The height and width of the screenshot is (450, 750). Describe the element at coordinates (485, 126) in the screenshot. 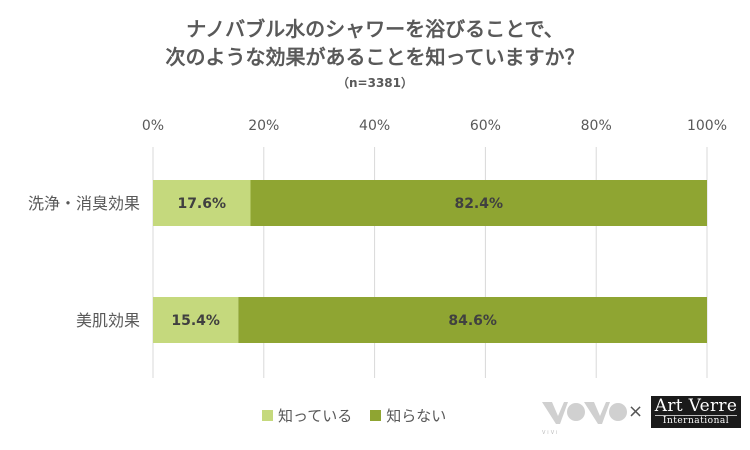

I see `x-tick-label-60: 60%` at that location.